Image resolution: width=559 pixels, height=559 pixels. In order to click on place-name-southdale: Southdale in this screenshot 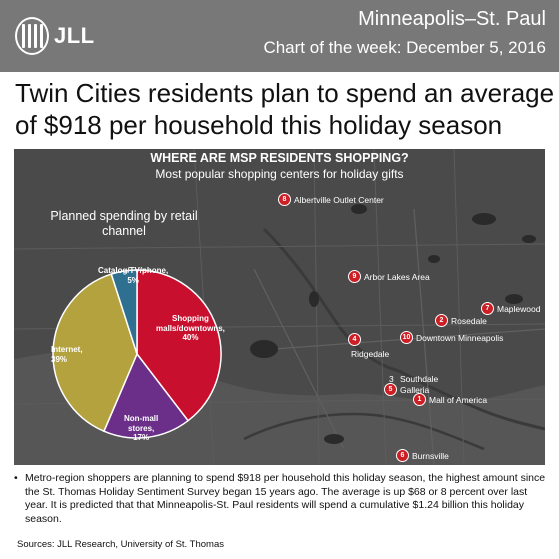, I will do `click(419, 379)`.